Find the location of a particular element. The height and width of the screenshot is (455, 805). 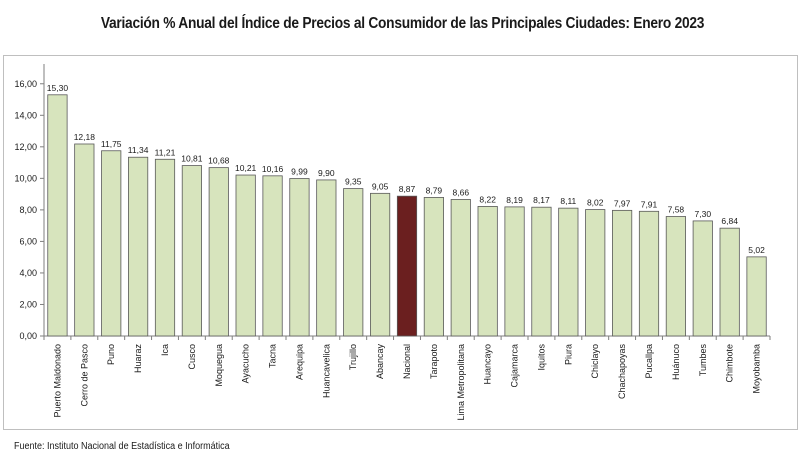

data-label: 6,84 is located at coordinates (729, 221).